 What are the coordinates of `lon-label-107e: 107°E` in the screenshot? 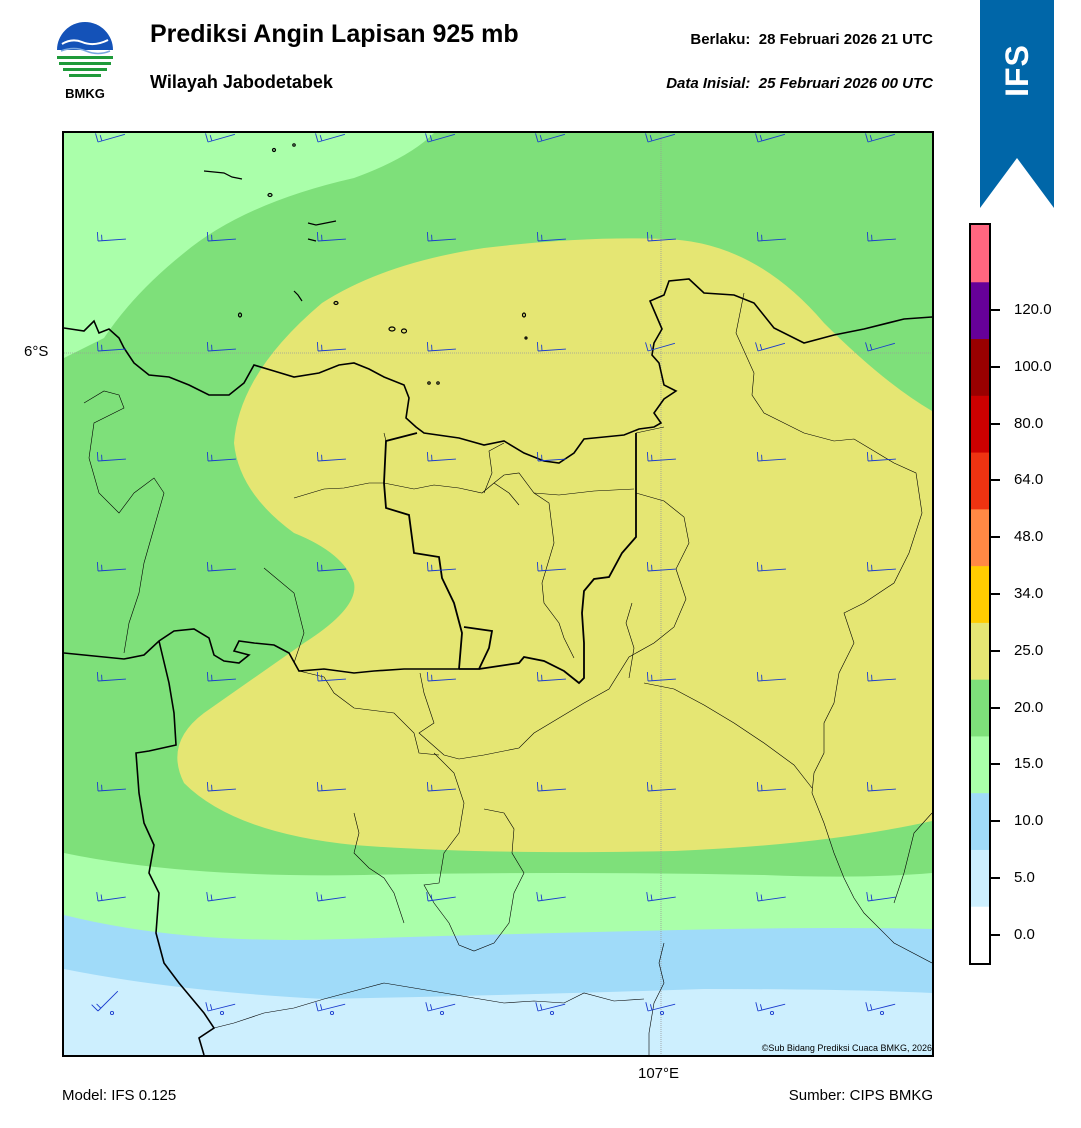 It's located at (659, 1073).